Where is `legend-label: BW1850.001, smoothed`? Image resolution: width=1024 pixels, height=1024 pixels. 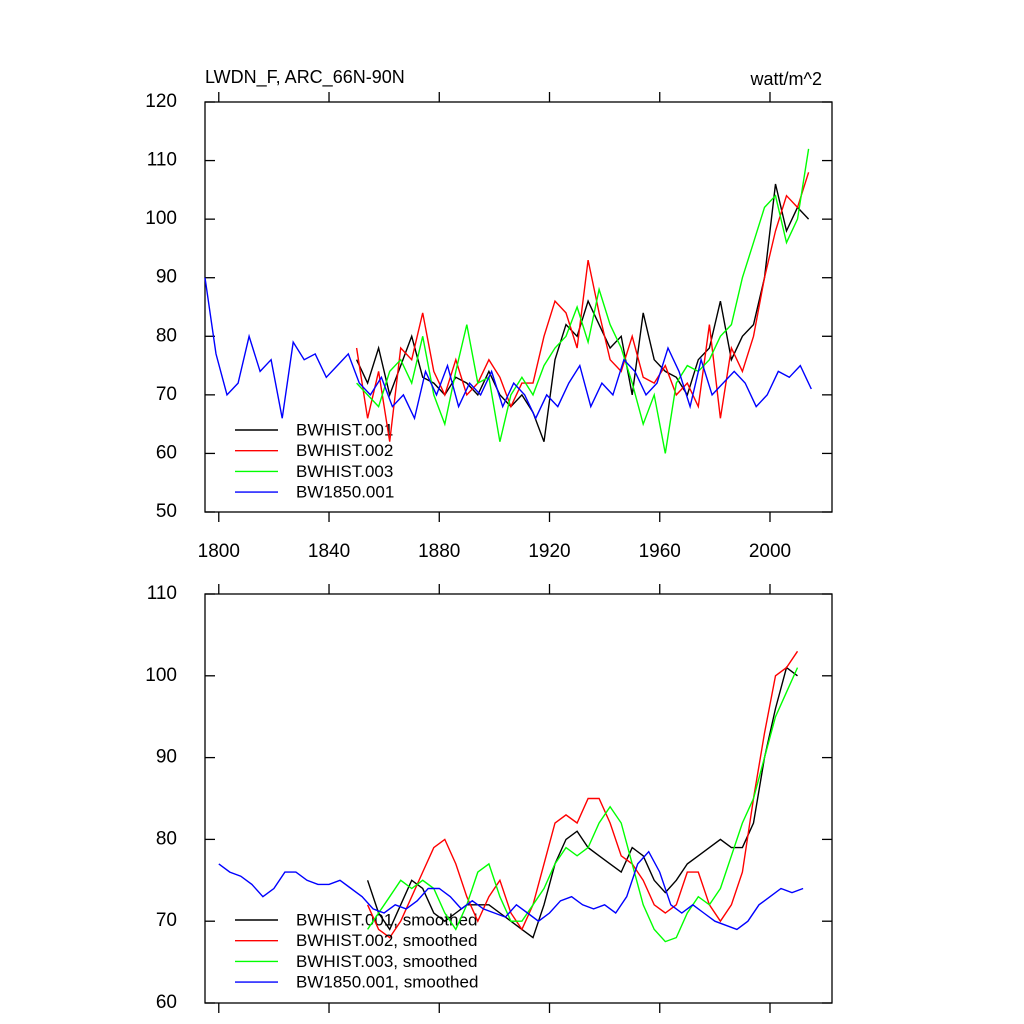 legend-label: BW1850.001, smoothed is located at coordinates (387, 982).